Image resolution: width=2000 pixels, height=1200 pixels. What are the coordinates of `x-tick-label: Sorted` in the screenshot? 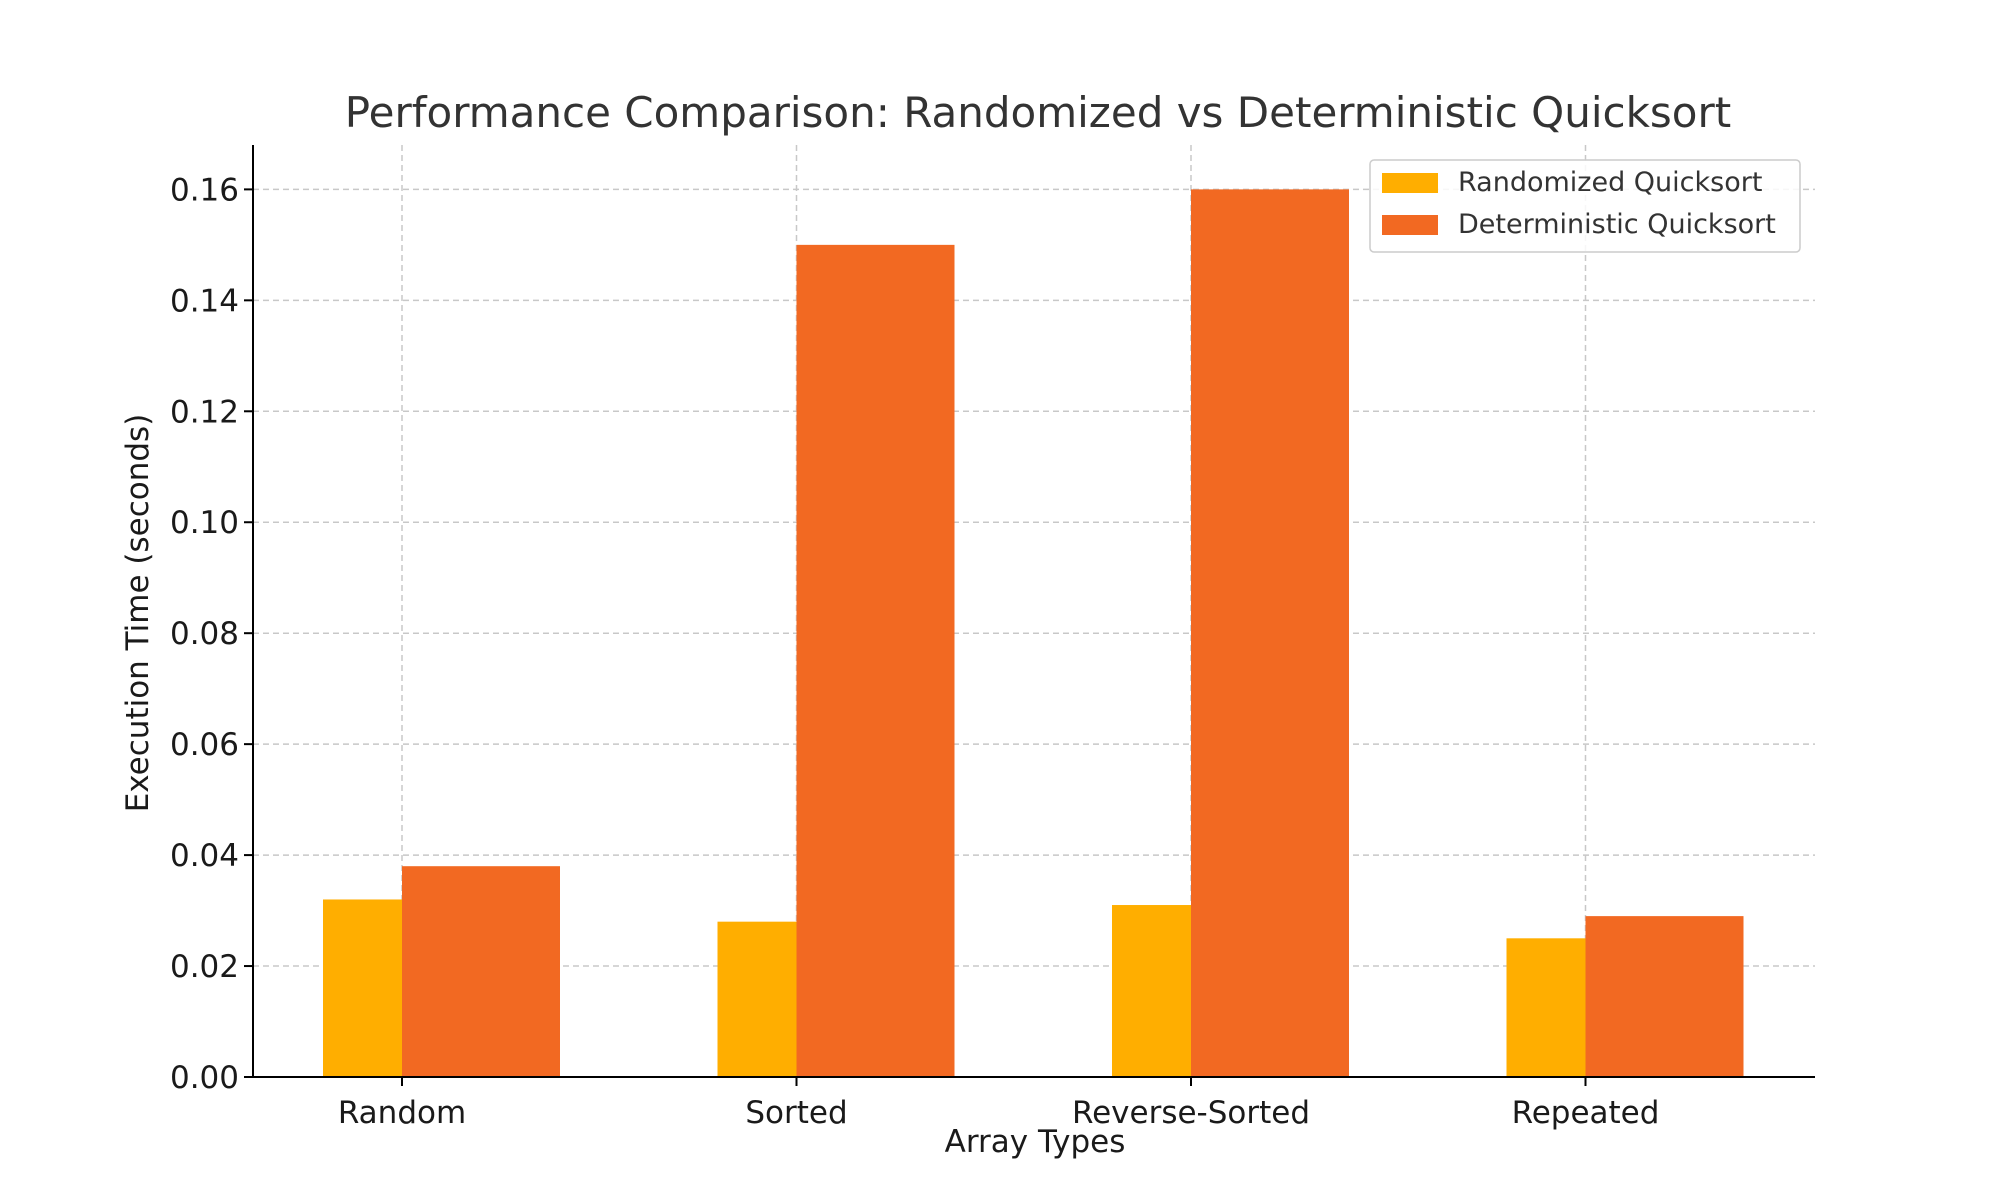 It's located at (796, 1113).